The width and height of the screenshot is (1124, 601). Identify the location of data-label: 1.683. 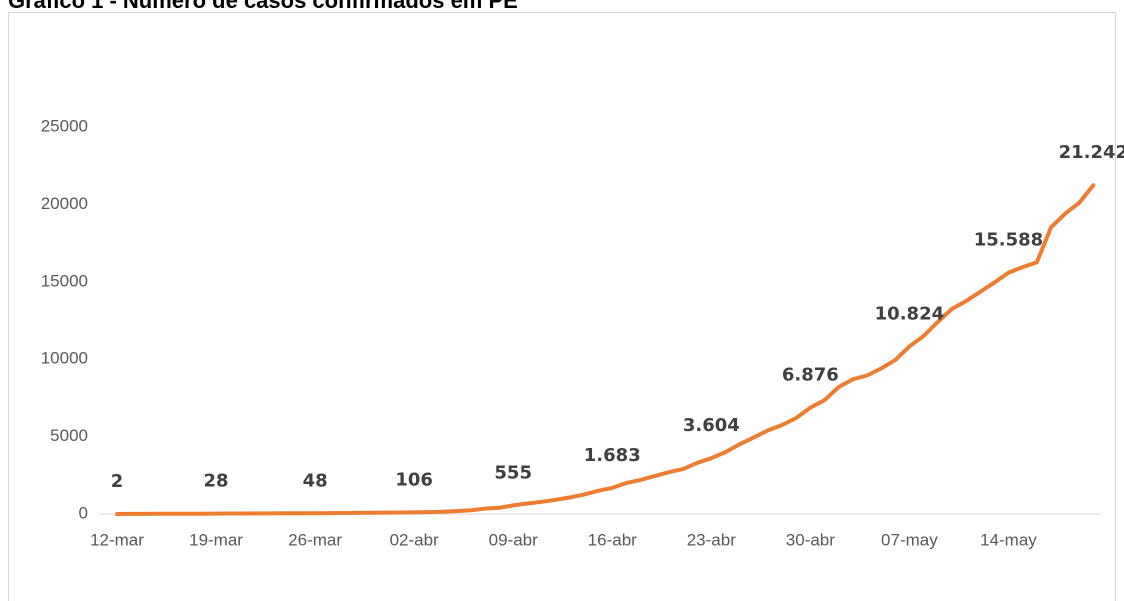
(612, 455).